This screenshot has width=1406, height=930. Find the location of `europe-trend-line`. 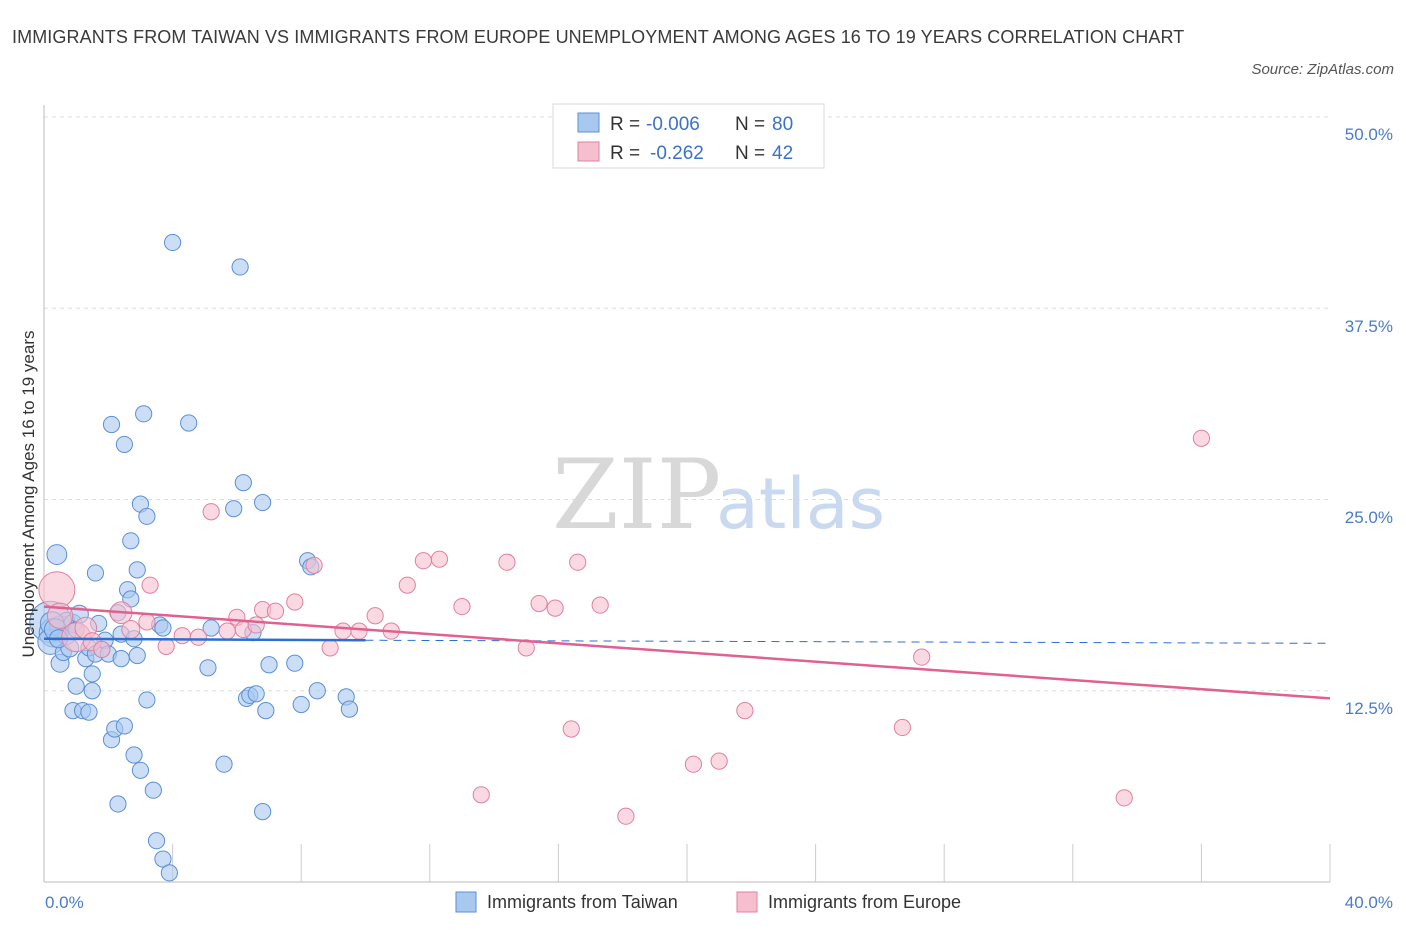

europe-trend-line is located at coordinates (687, 652).